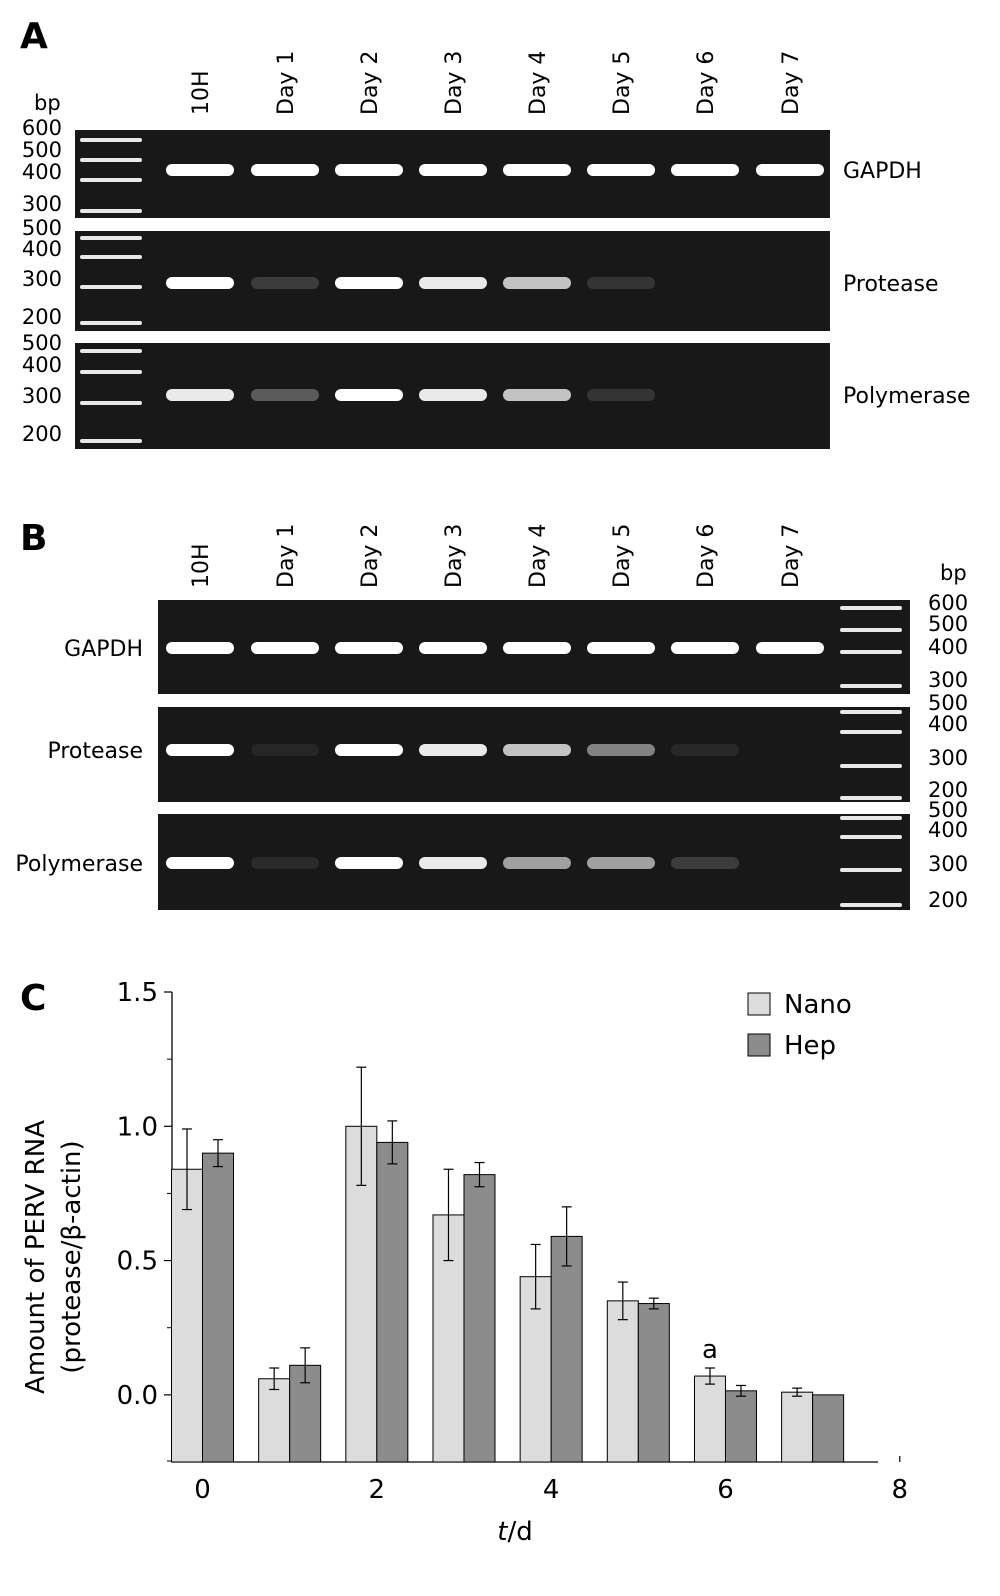  What do you see at coordinates (622, 83) in the screenshot?
I see `panel-a-lane-label-day-5: Day 5` at bounding box center [622, 83].